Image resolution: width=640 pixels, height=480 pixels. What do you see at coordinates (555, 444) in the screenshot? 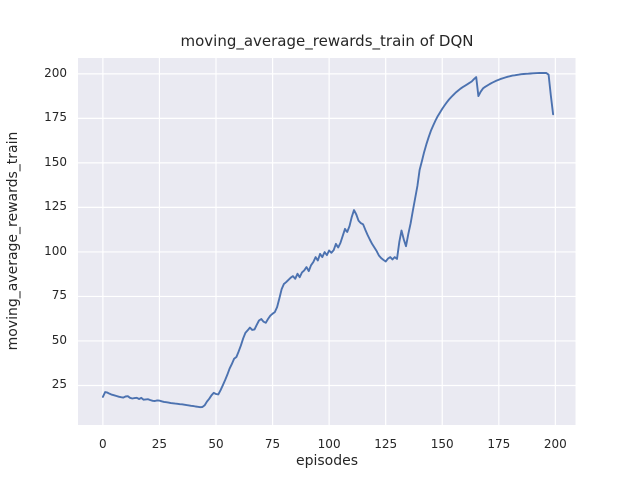
I see `x-tick-label: 200` at bounding box center [555, 444].